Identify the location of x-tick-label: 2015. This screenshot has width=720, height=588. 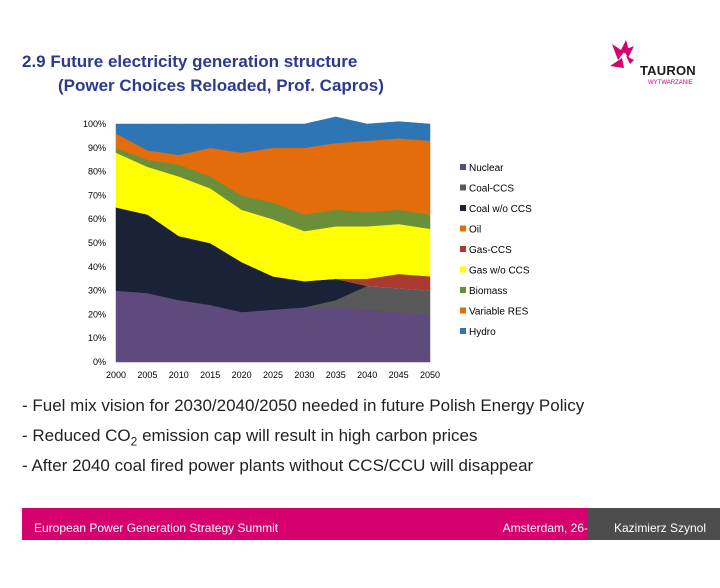
(210, 375).